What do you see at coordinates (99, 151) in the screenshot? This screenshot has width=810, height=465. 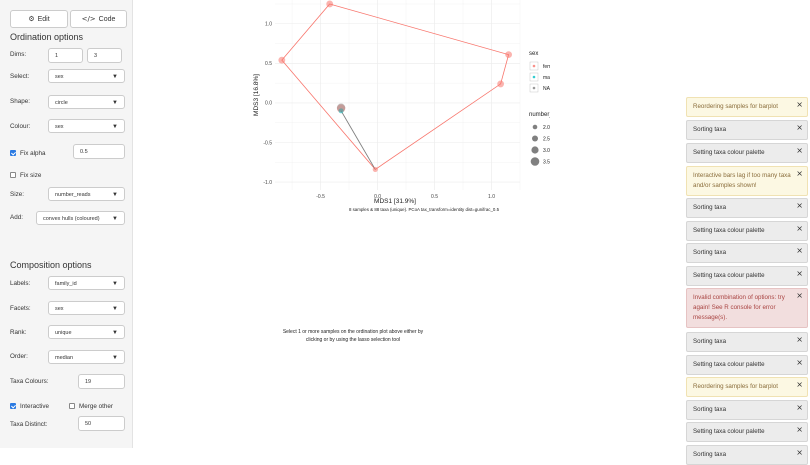 I see `alpha-input: 0.5` at bounding box center [99, 151].